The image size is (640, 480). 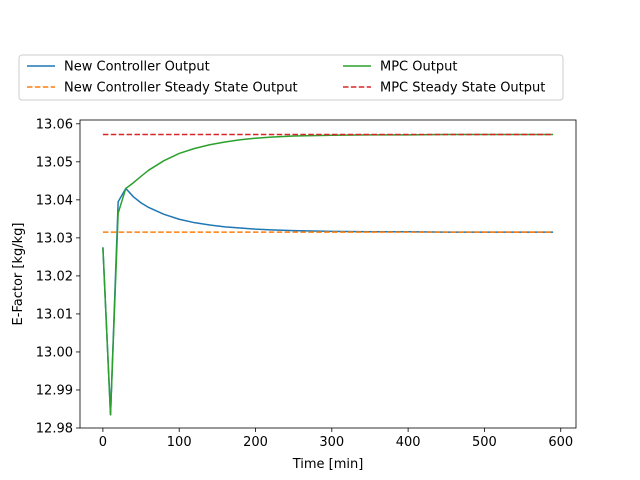 I want to click on x-tick-label: 100, so click(x=179, y=442).